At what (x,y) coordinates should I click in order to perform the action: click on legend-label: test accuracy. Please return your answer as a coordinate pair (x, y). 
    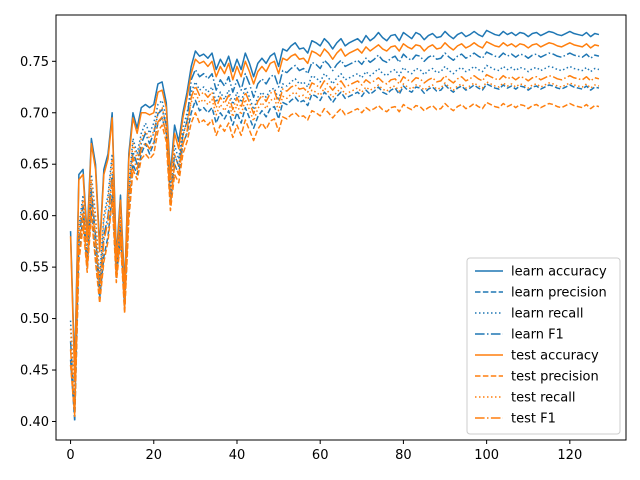
    Looking at the image, I should click on (555, 356).